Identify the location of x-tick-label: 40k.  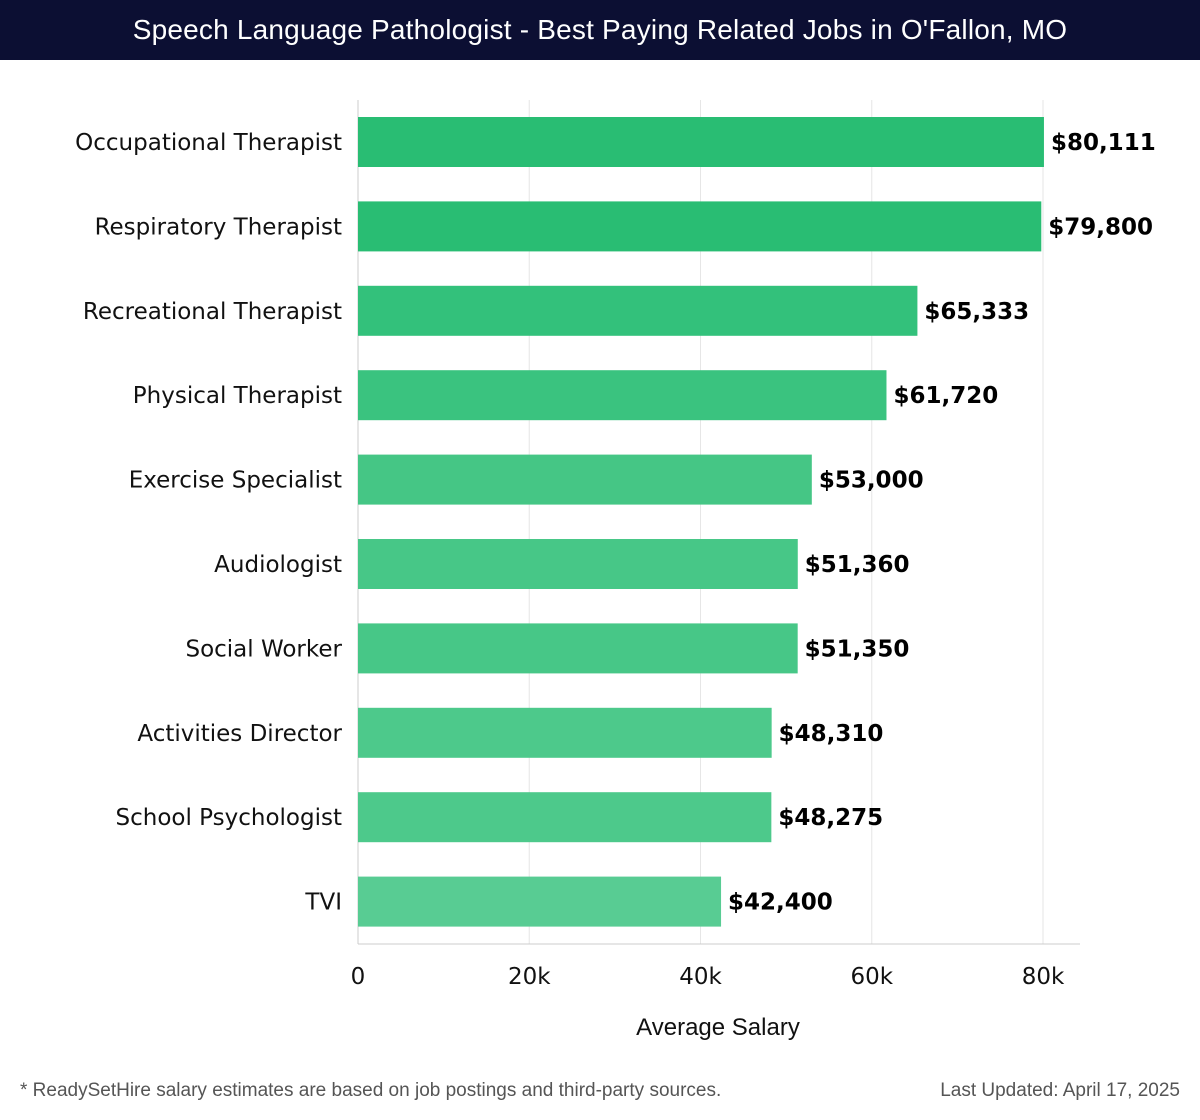
(700, 977).